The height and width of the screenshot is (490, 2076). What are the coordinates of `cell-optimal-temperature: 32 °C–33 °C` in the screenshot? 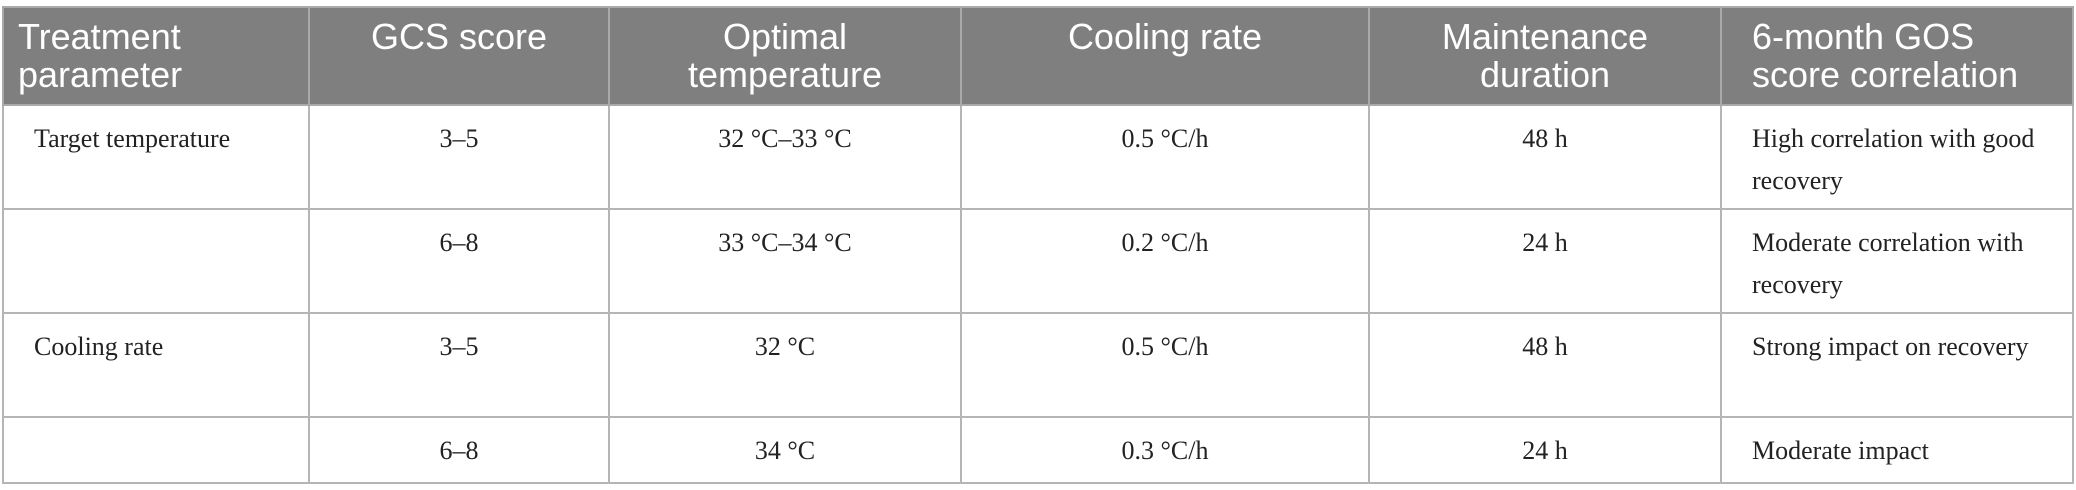 It's located at (785, 157).